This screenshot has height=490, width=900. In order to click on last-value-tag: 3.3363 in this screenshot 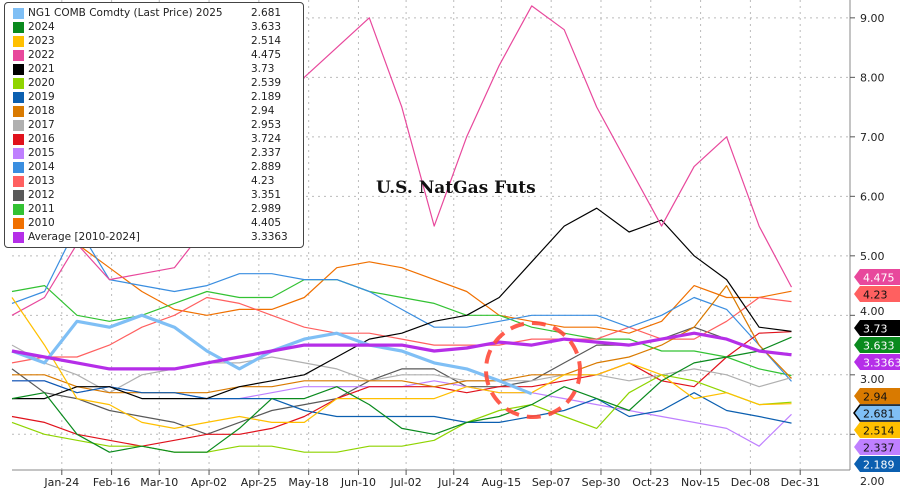, I will do `click(877, 362)`.